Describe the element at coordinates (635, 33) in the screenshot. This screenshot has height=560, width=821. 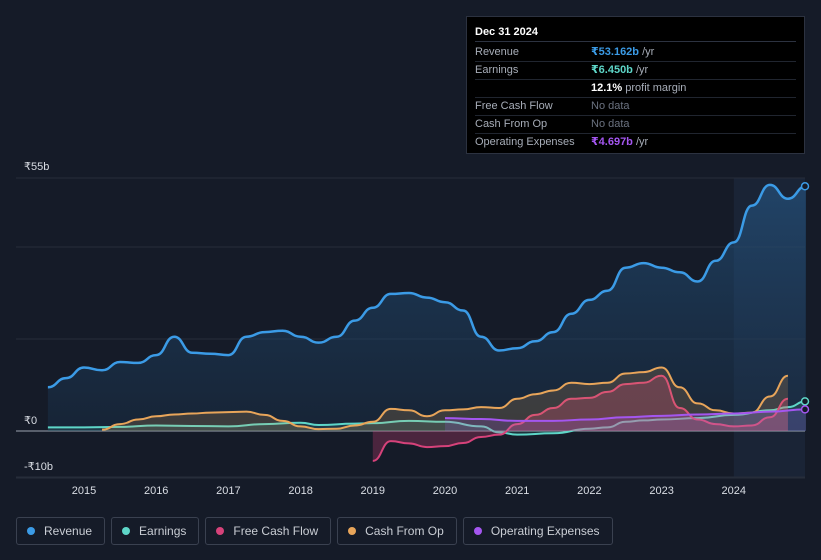
I see `tooltip-date: Dec 31 2024` at that location.